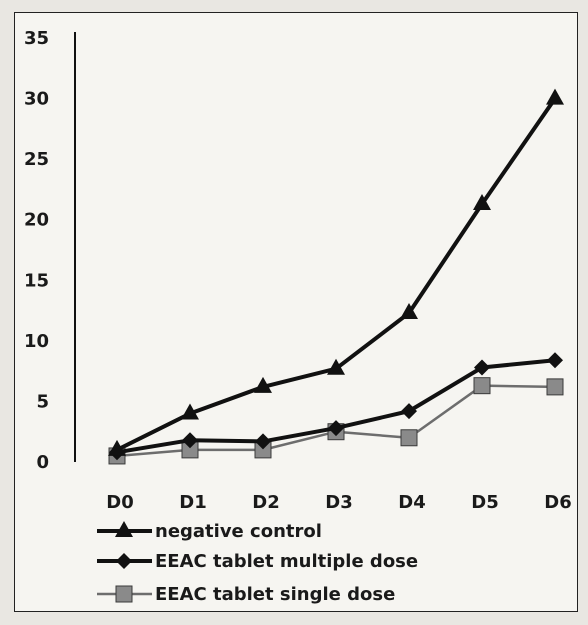 This screenshot has height=625, width=588. I want to click on y-axis: 0 5 10 15 20 25 30 35, so click(50, 250).